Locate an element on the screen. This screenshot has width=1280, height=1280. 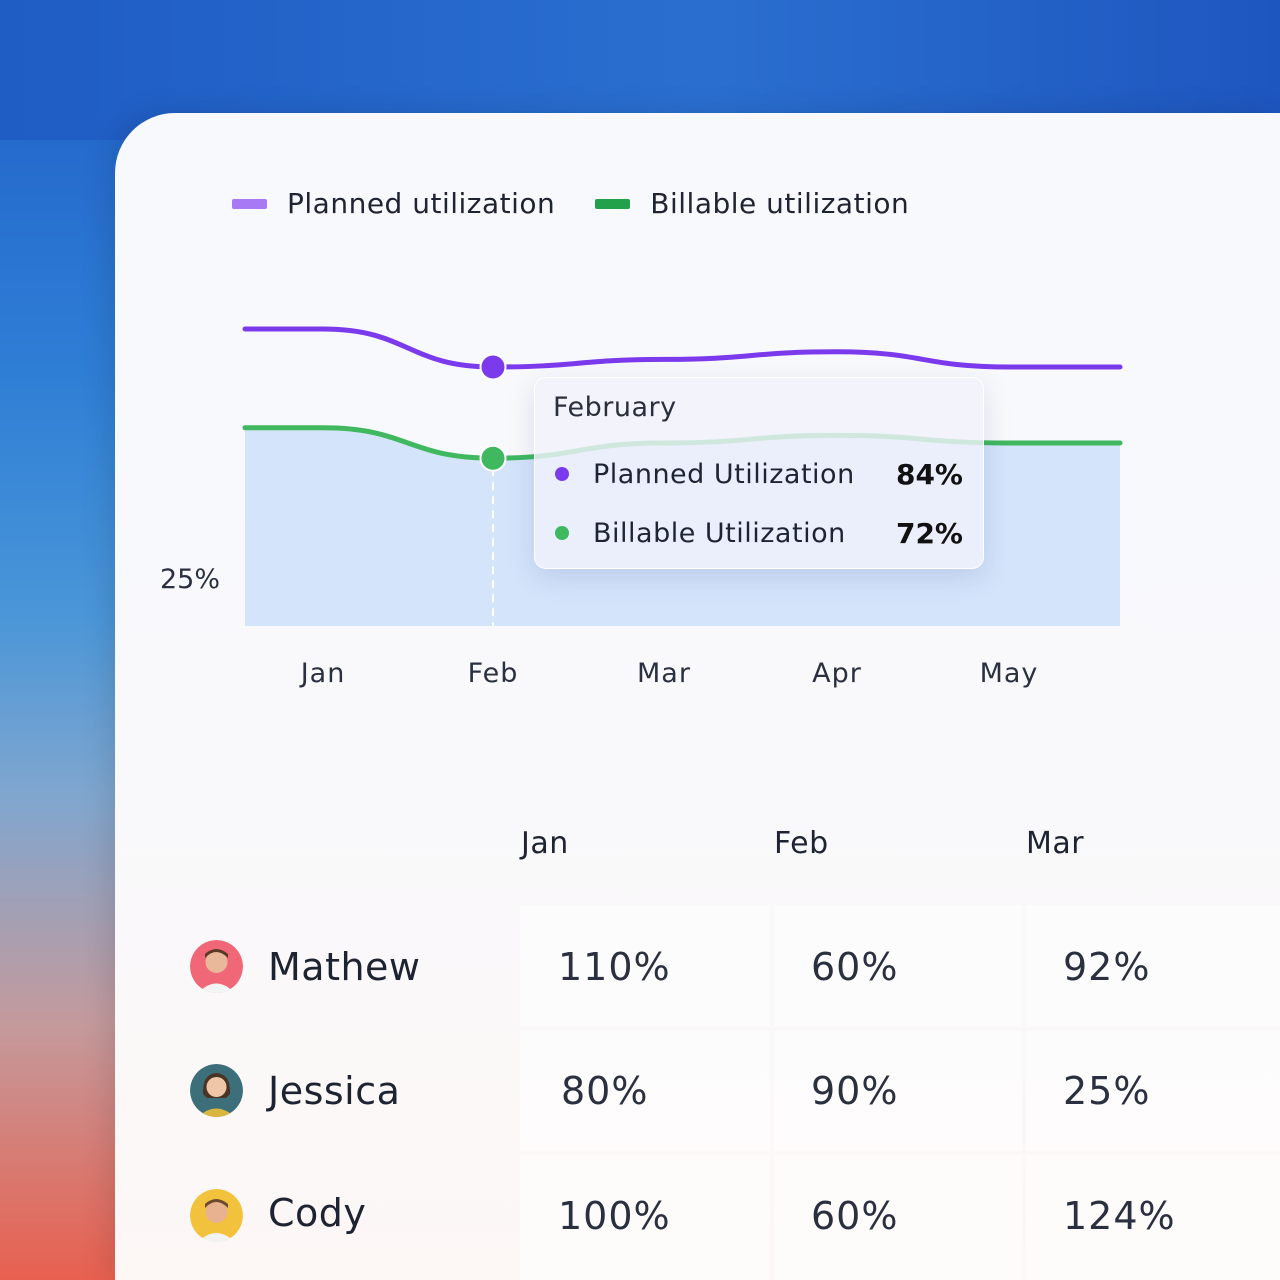
tooltip-row-planned: Planned Utilization 84% is located at coordinates (759, 474).